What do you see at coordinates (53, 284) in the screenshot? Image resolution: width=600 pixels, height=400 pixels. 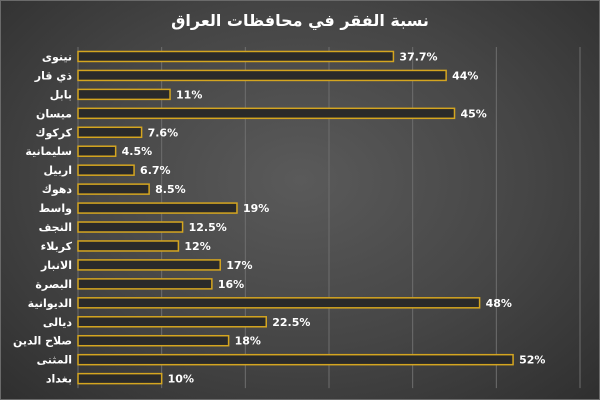 I see `category-tick-label: البصرة` at bounding box center [53, 284].